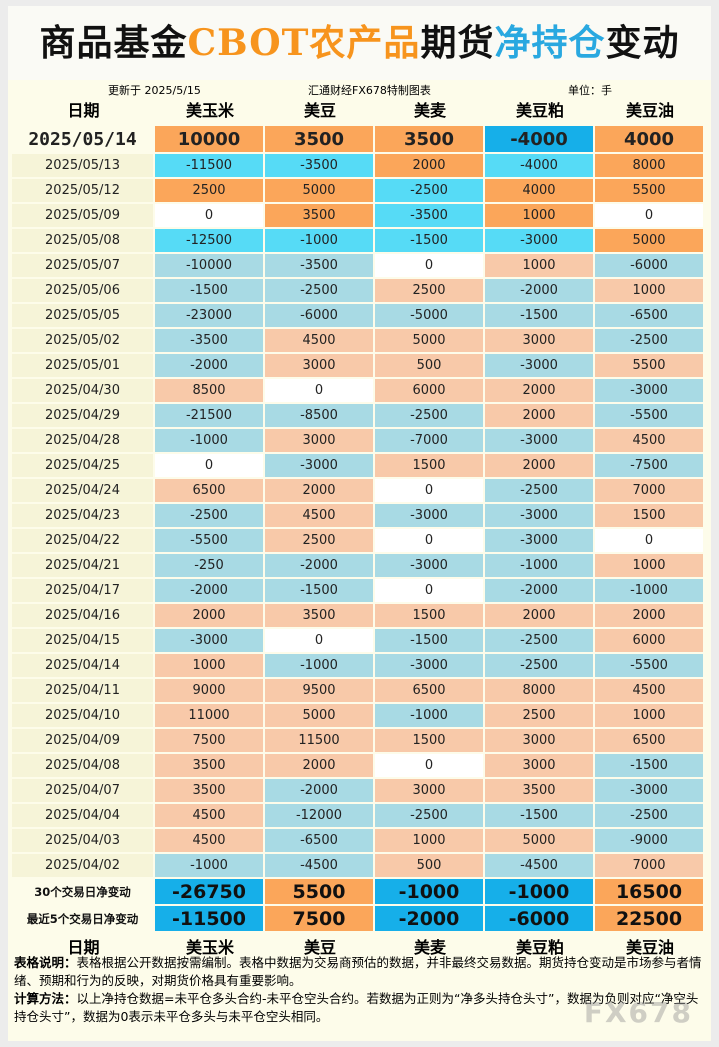  I want to click on table-row: 2025/05/12 2500 5000 -2500 4000 5500, so click(358, 191).